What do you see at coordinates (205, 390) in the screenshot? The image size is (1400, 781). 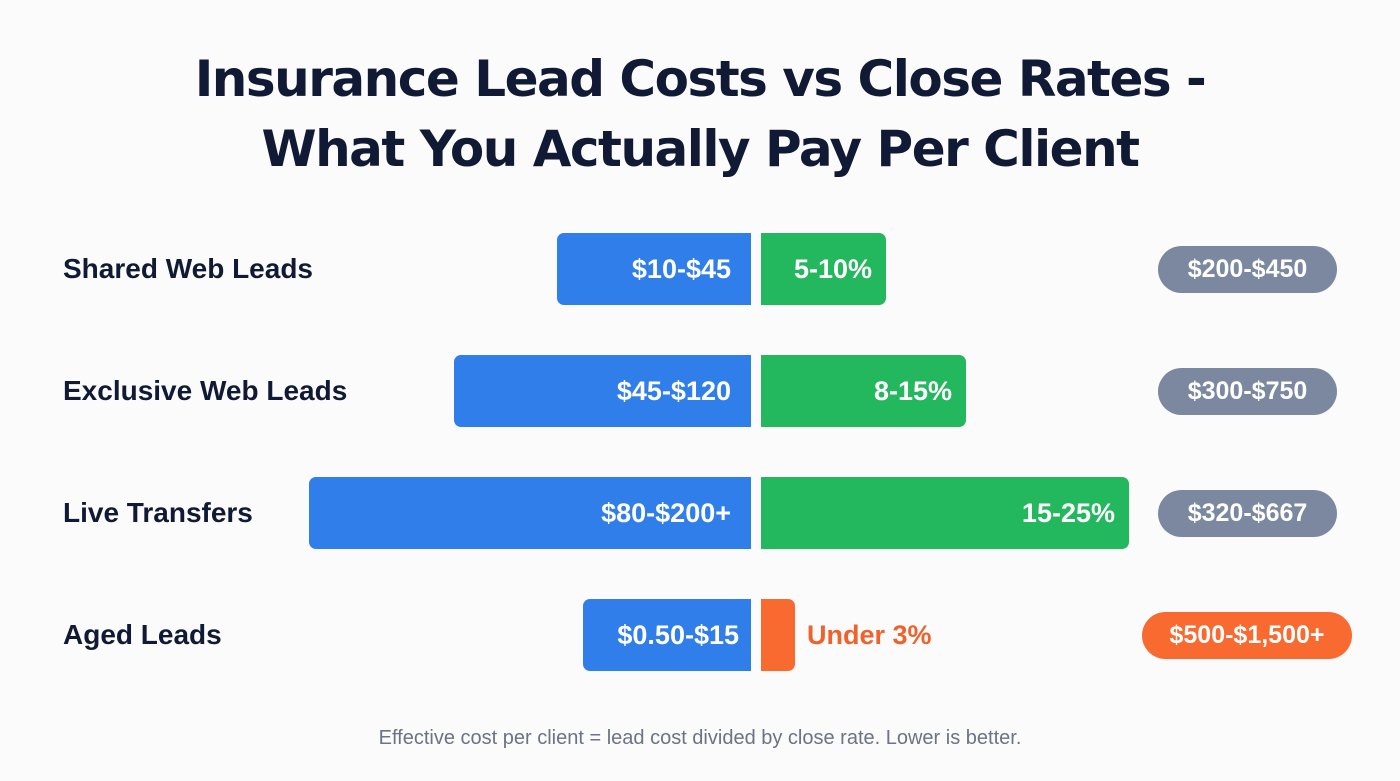 I see `row-label: Exclusive Web Leads` at bounding box center [205, 390].